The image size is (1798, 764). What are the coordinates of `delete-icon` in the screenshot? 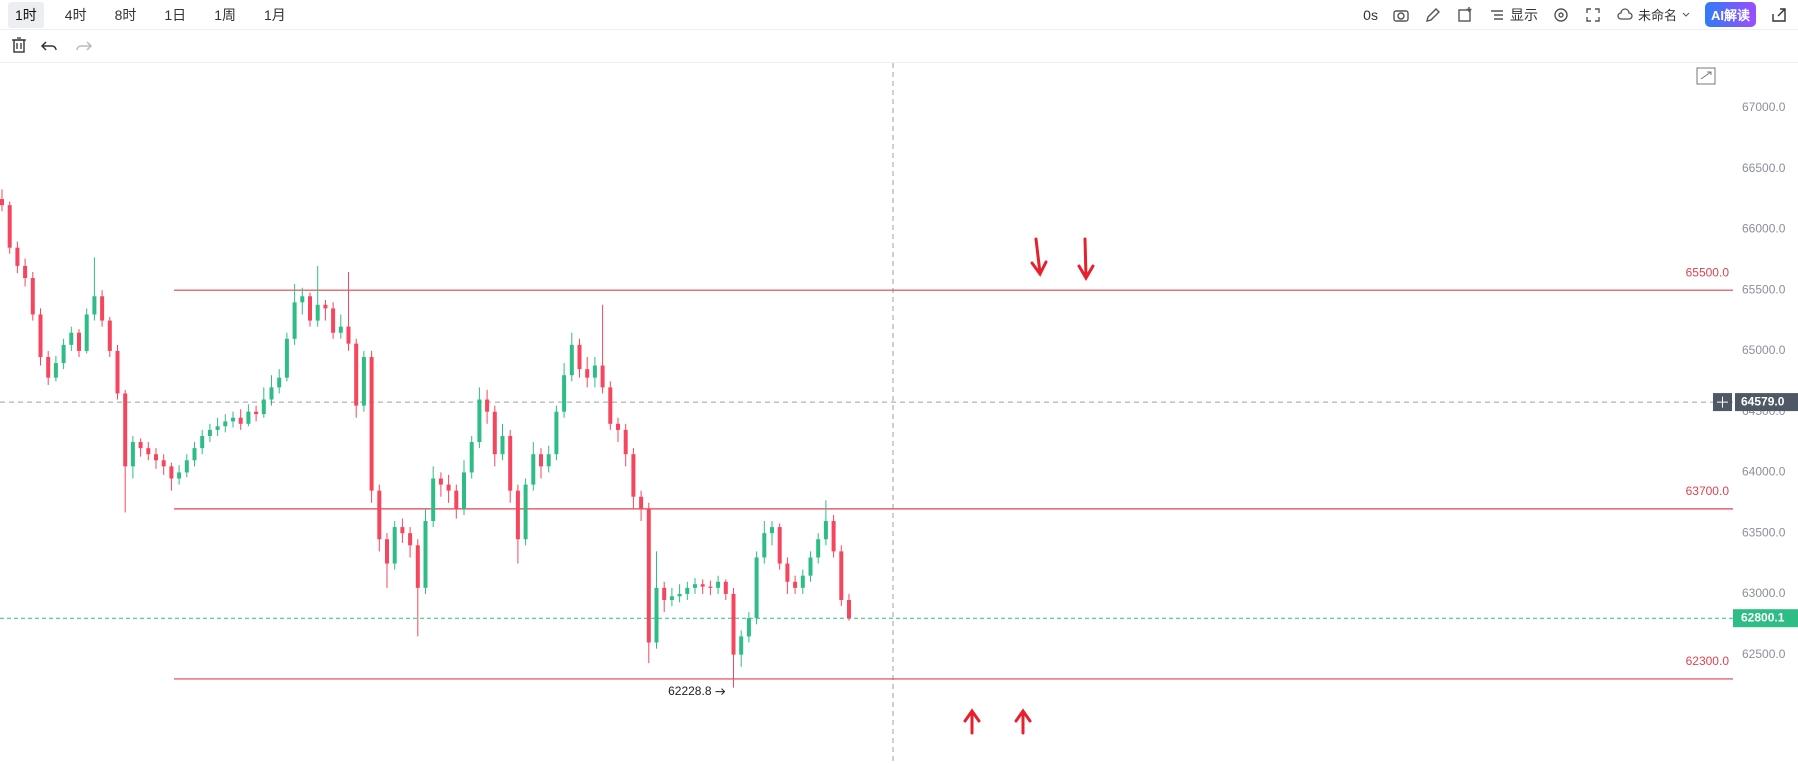 It's located at (19, 45).